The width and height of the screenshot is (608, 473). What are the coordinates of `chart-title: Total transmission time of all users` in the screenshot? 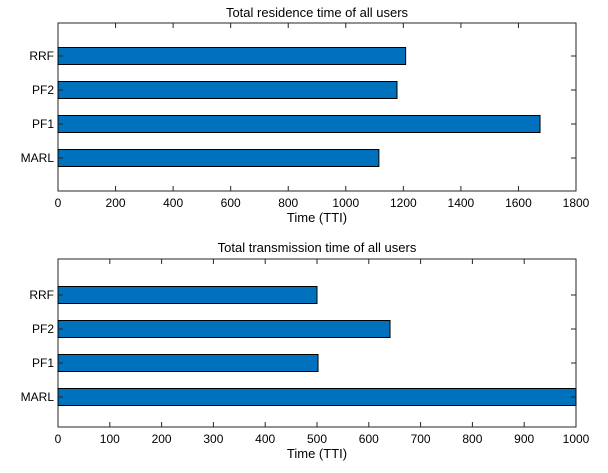 It's located at (317, 247).